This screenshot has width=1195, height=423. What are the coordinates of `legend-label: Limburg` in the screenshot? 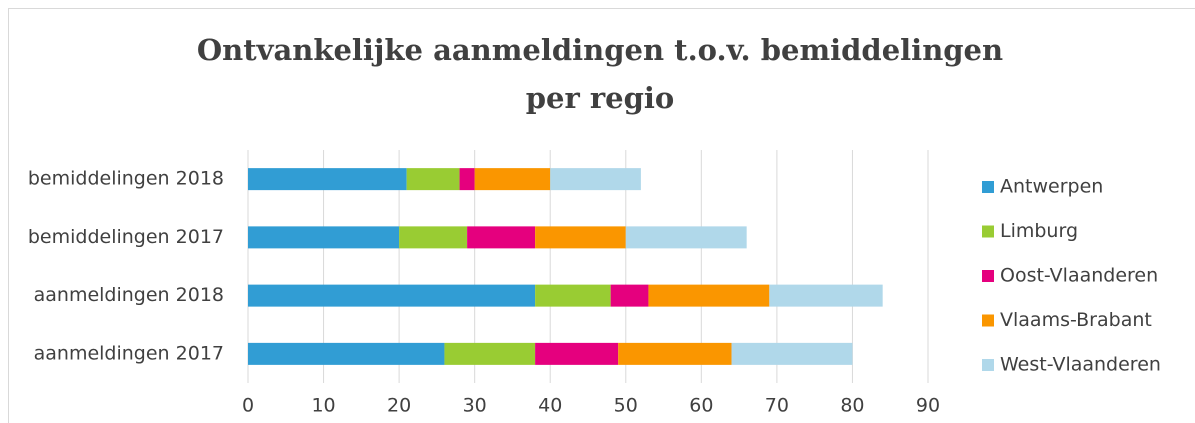 It's located at (1039, 231).